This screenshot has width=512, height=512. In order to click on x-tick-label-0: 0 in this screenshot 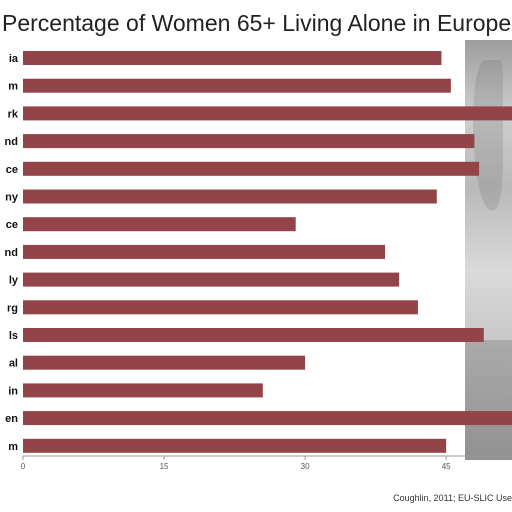, I will do `click(23, 466)`.